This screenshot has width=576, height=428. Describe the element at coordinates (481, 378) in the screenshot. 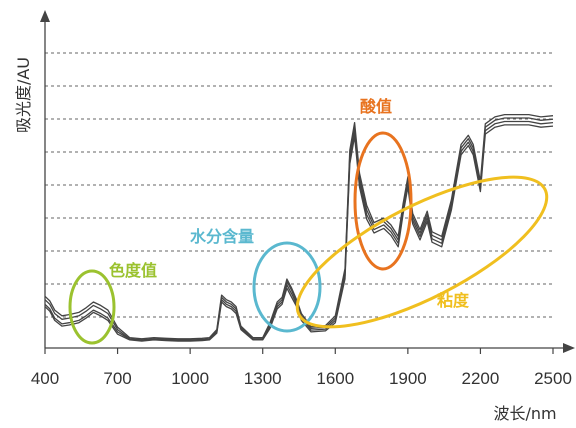

I see `x-tick-label: 2200` at that location.